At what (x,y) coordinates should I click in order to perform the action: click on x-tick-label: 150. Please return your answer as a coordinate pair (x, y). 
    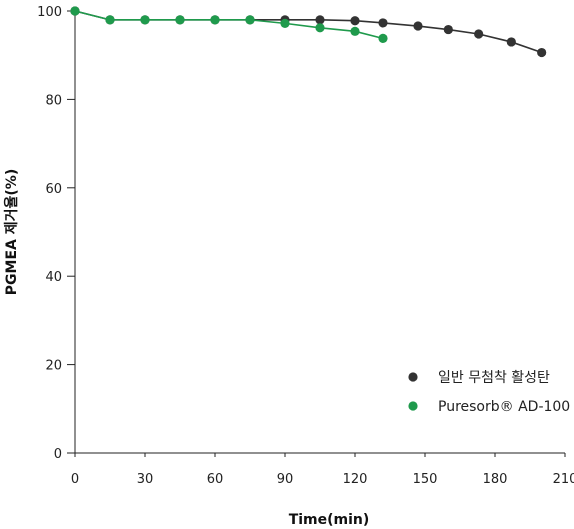
    Looking at the image, I should click on (425, 479).